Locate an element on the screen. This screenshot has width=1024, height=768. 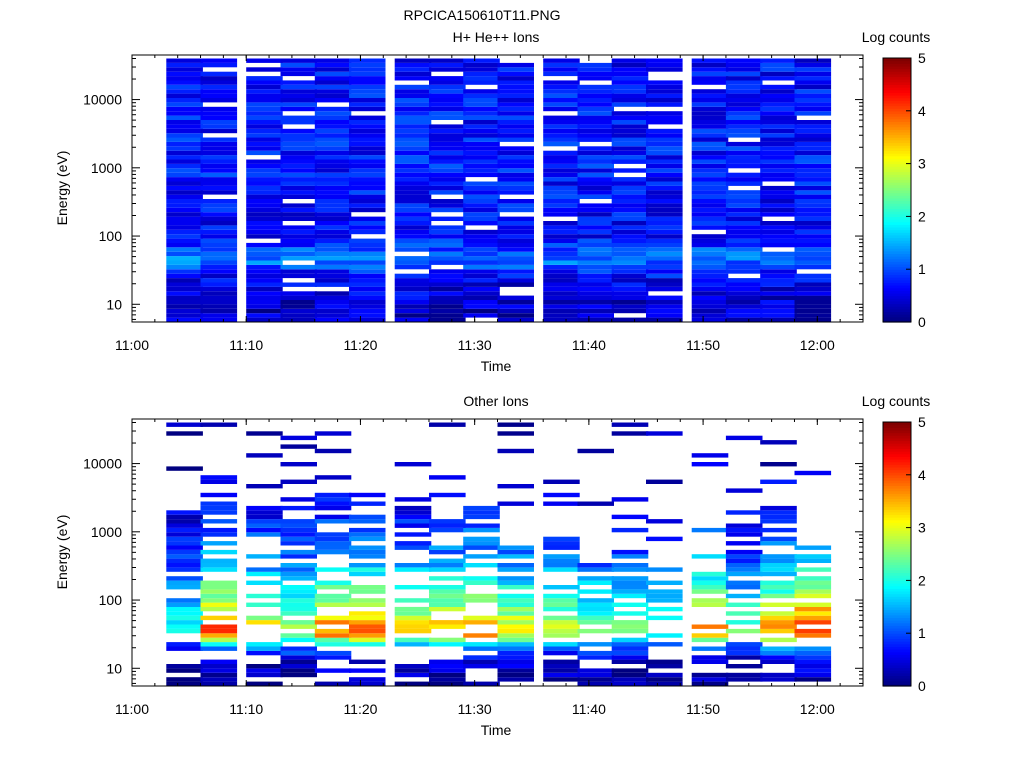
y-tick-label: 10 is located at coordinates (114, 668).